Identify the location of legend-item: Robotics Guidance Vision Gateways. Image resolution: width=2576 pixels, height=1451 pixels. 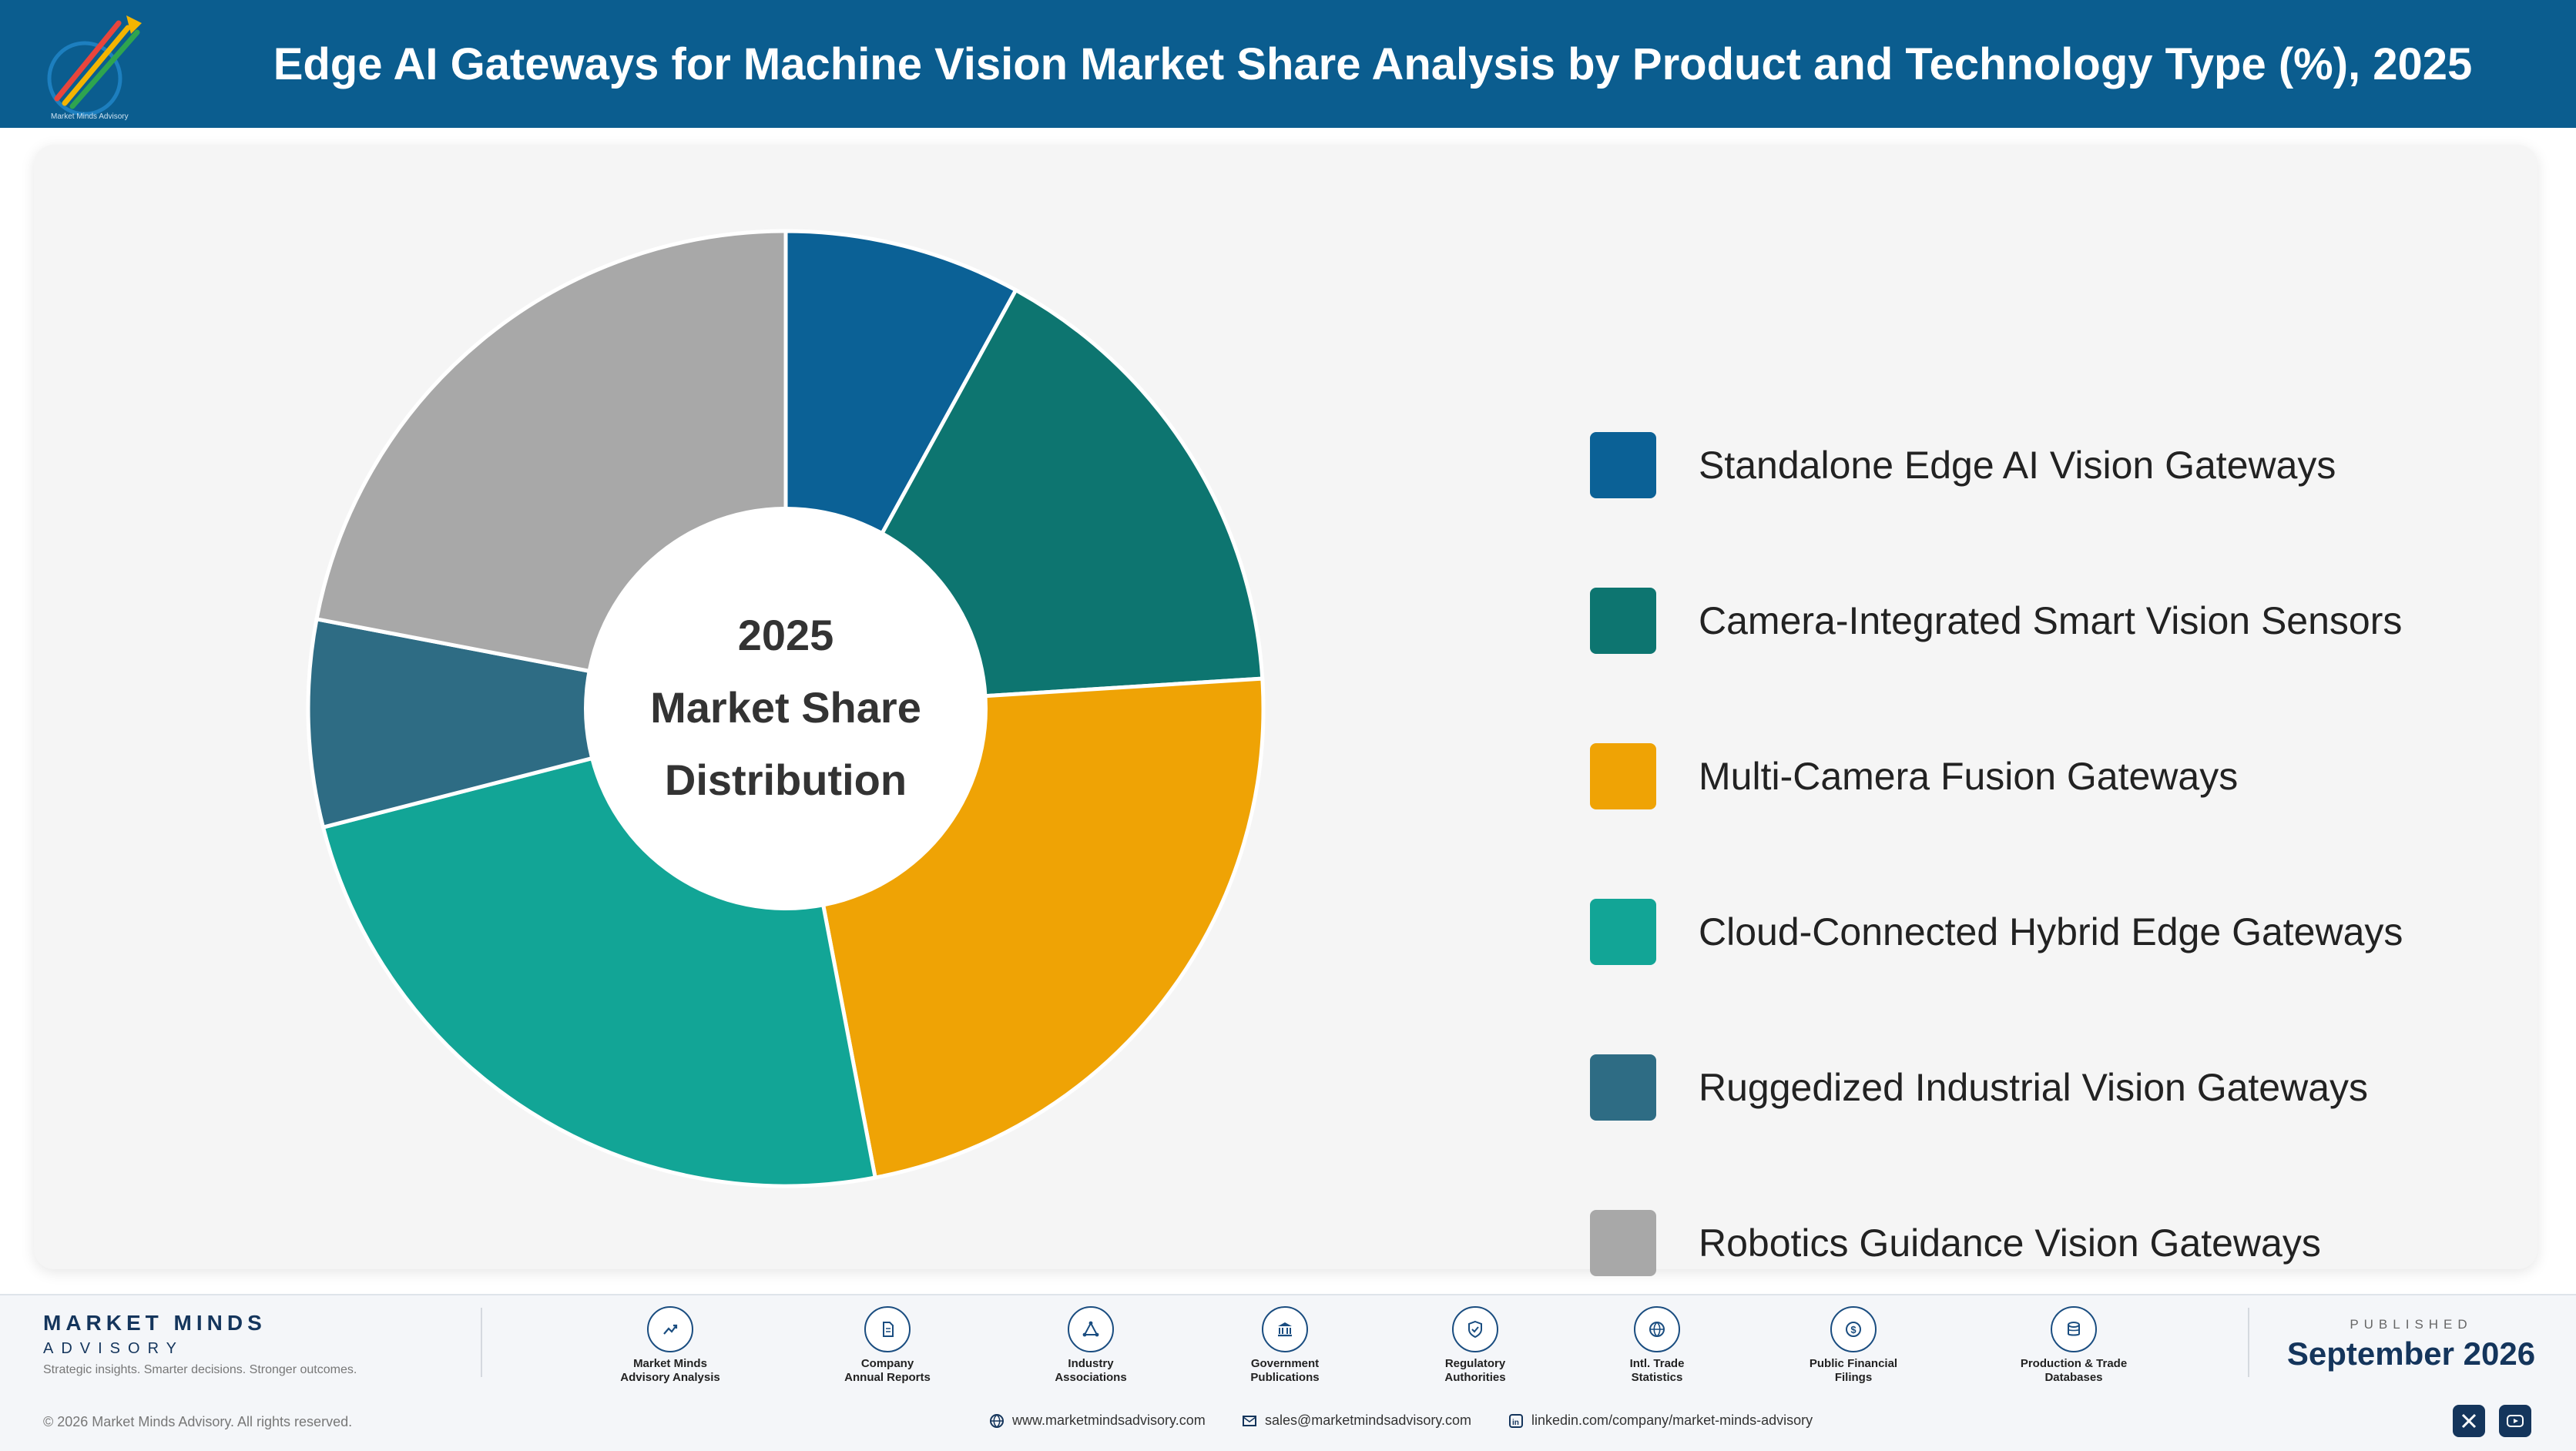
(2052, 1243).